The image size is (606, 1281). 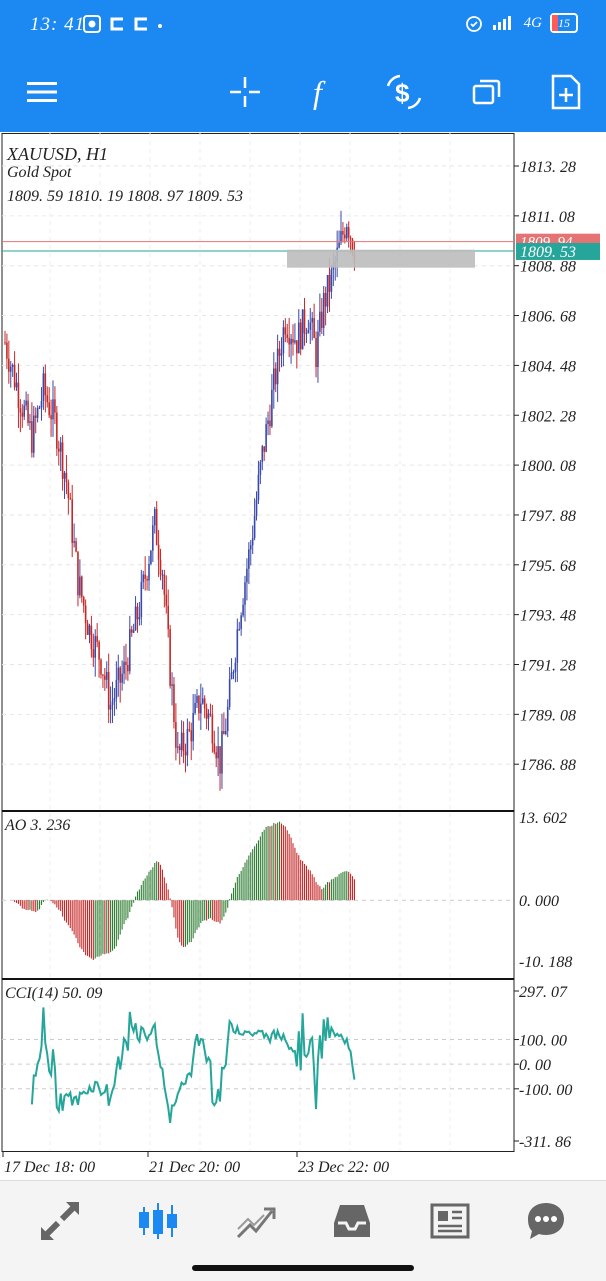 What do you see at coordinates (521, 23) in the screenshot?
I see `status-right: 4G 15` at bounding box center [521, 23].